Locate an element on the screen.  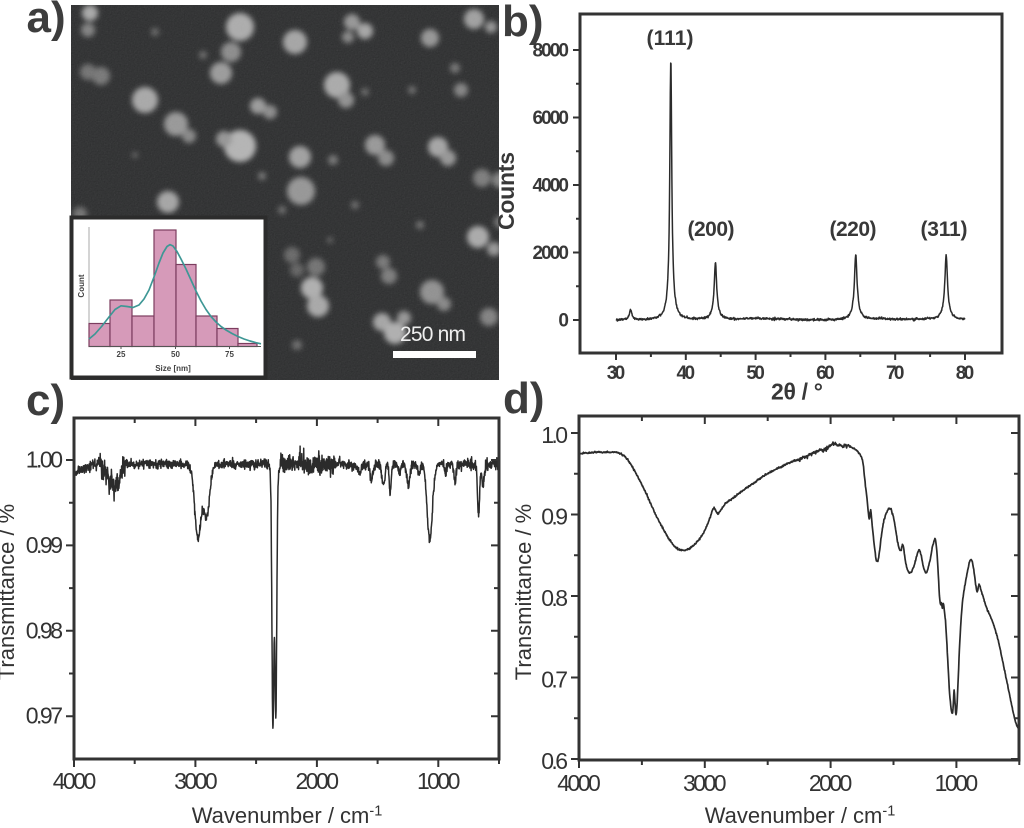
svg-text: 0 is located at coordinates (563, 321).